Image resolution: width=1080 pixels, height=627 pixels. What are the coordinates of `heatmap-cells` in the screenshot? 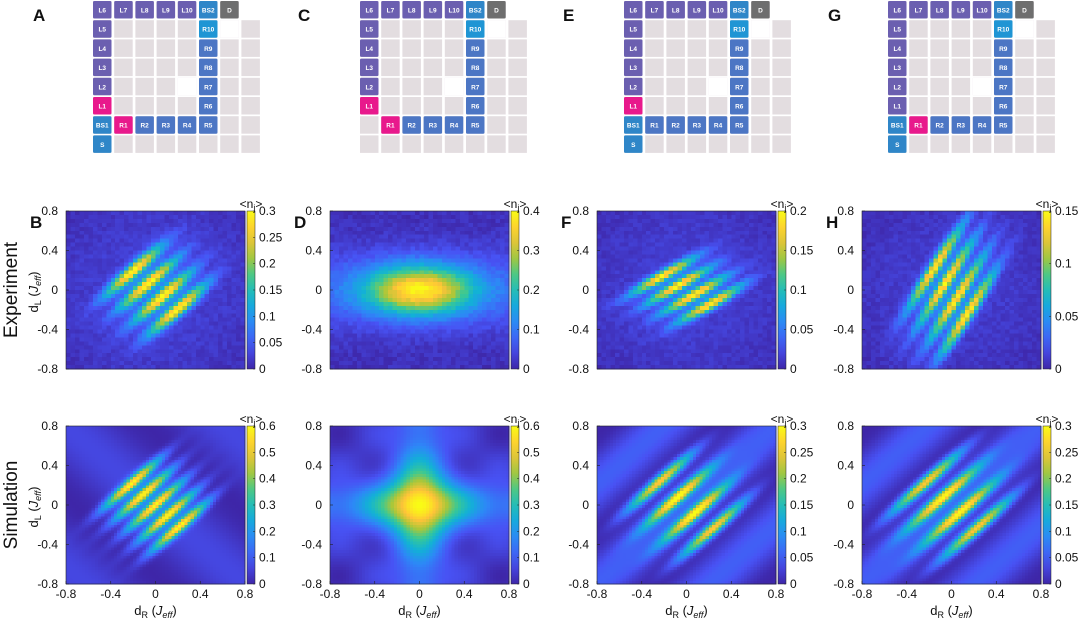 It's located at (687, 505).